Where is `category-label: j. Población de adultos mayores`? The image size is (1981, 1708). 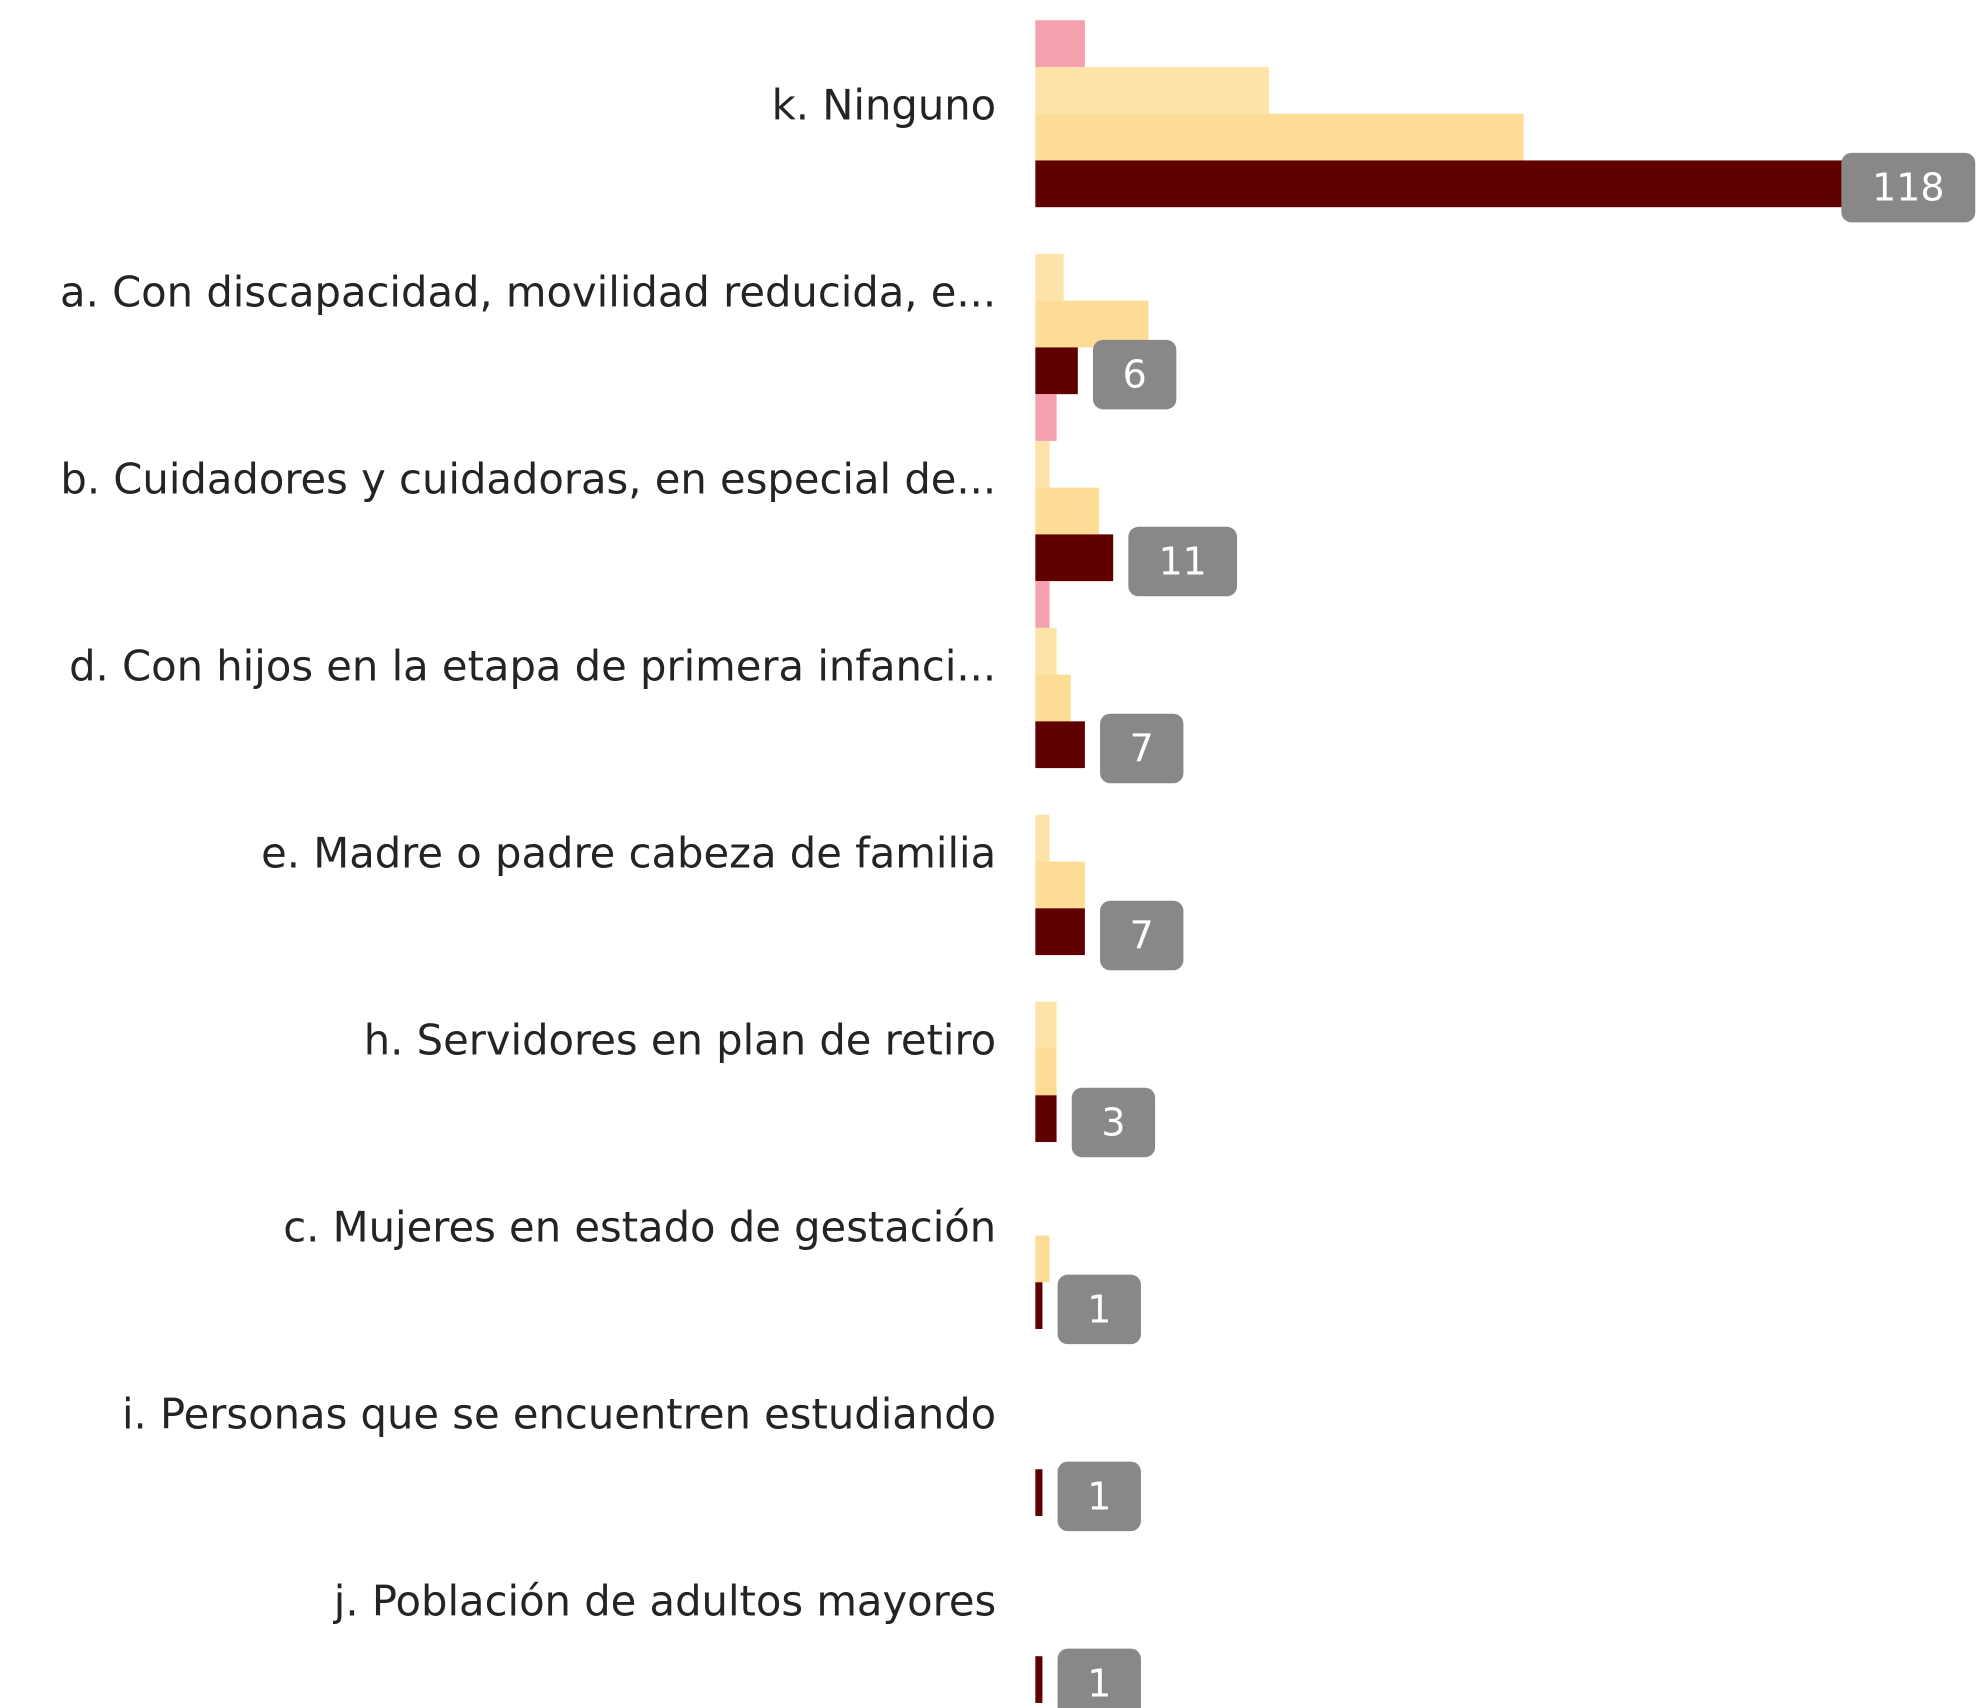
category-label: j. Población de adultos mayores is located at coordinates (664, 1600).